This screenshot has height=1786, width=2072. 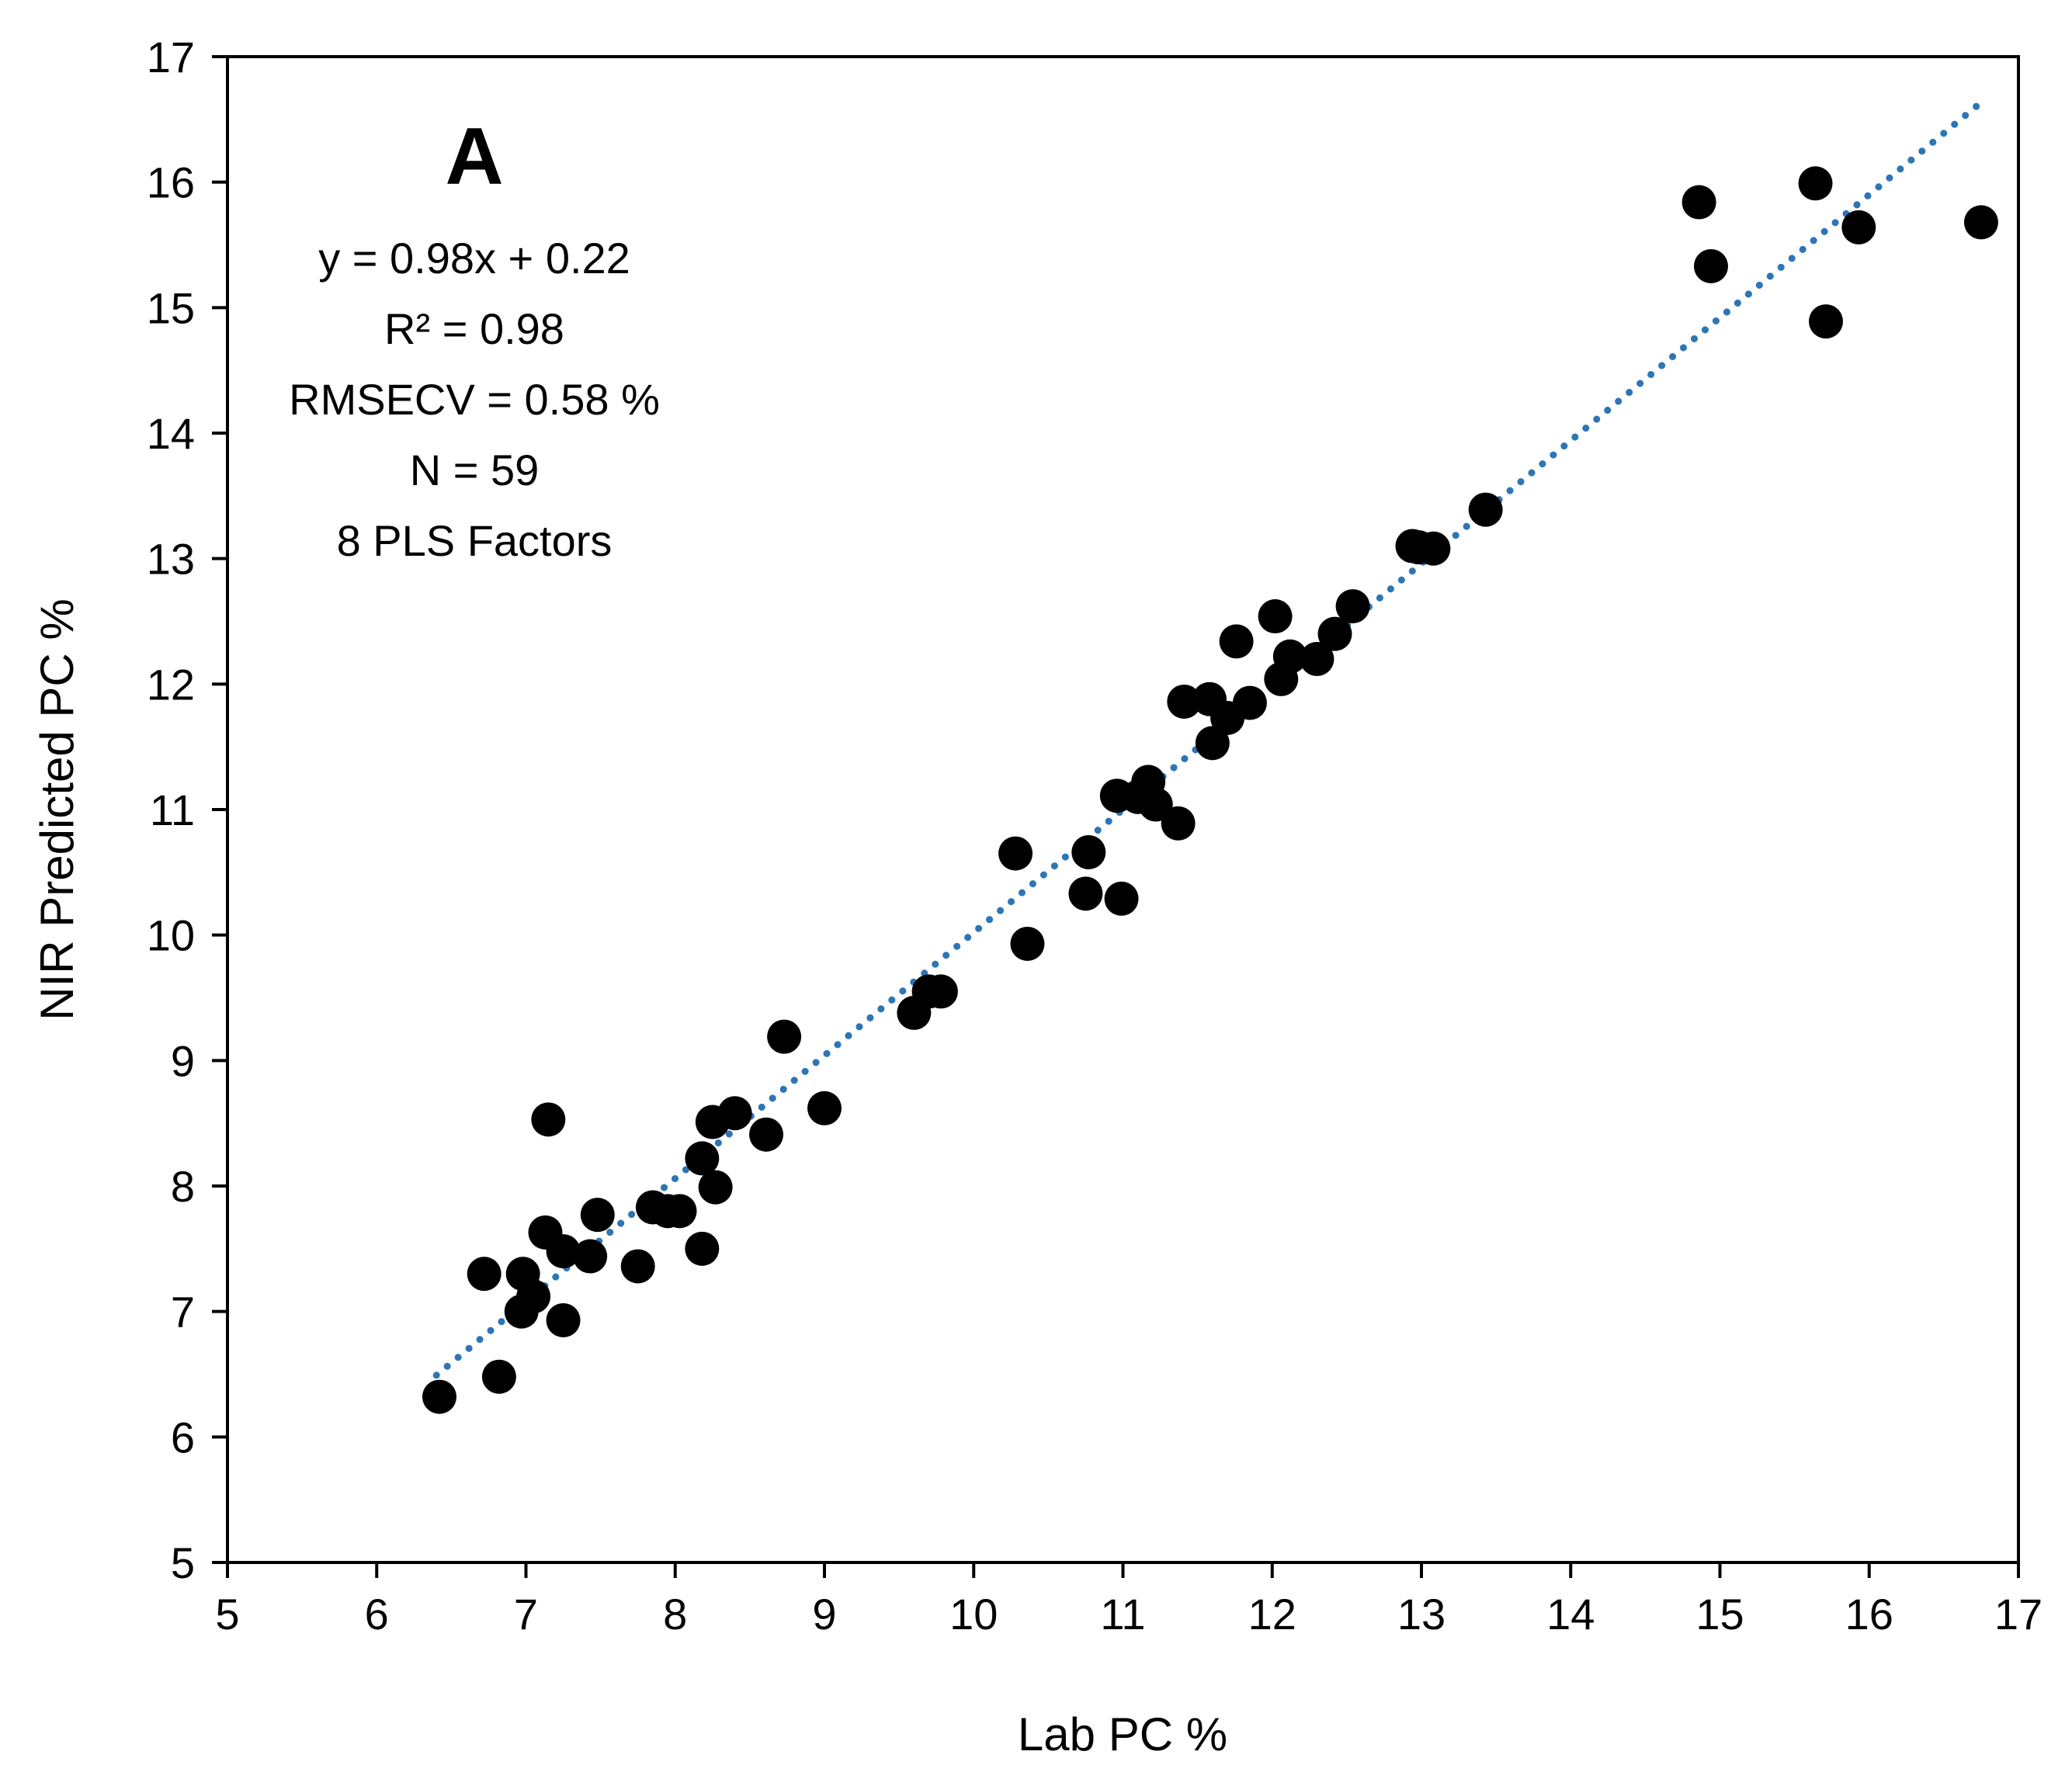 I want to click on y-tick-label: 15, so click(x=171, y=307).